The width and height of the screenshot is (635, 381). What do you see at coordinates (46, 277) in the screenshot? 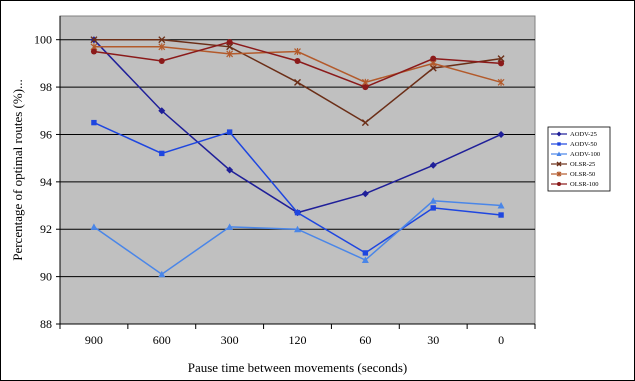
I see `y-tick-label: 90` at bounding box center [46, 277].